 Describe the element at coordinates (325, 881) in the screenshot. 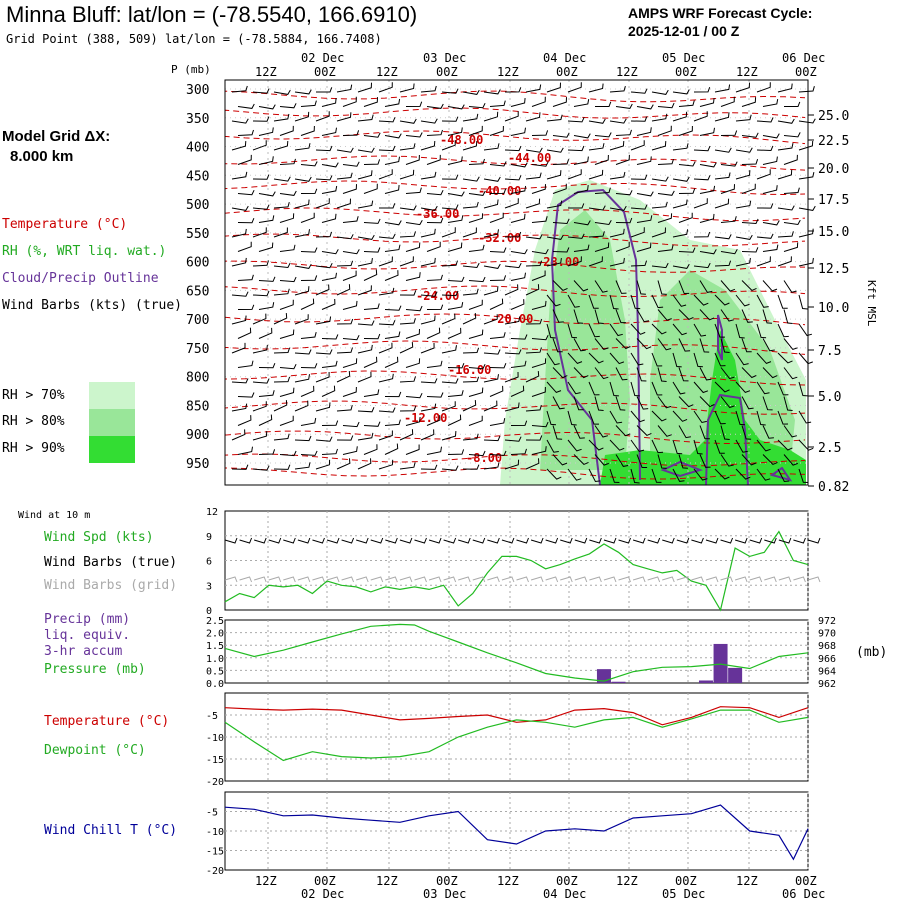

I see `hour-label-bottom: 00Z` at that location.